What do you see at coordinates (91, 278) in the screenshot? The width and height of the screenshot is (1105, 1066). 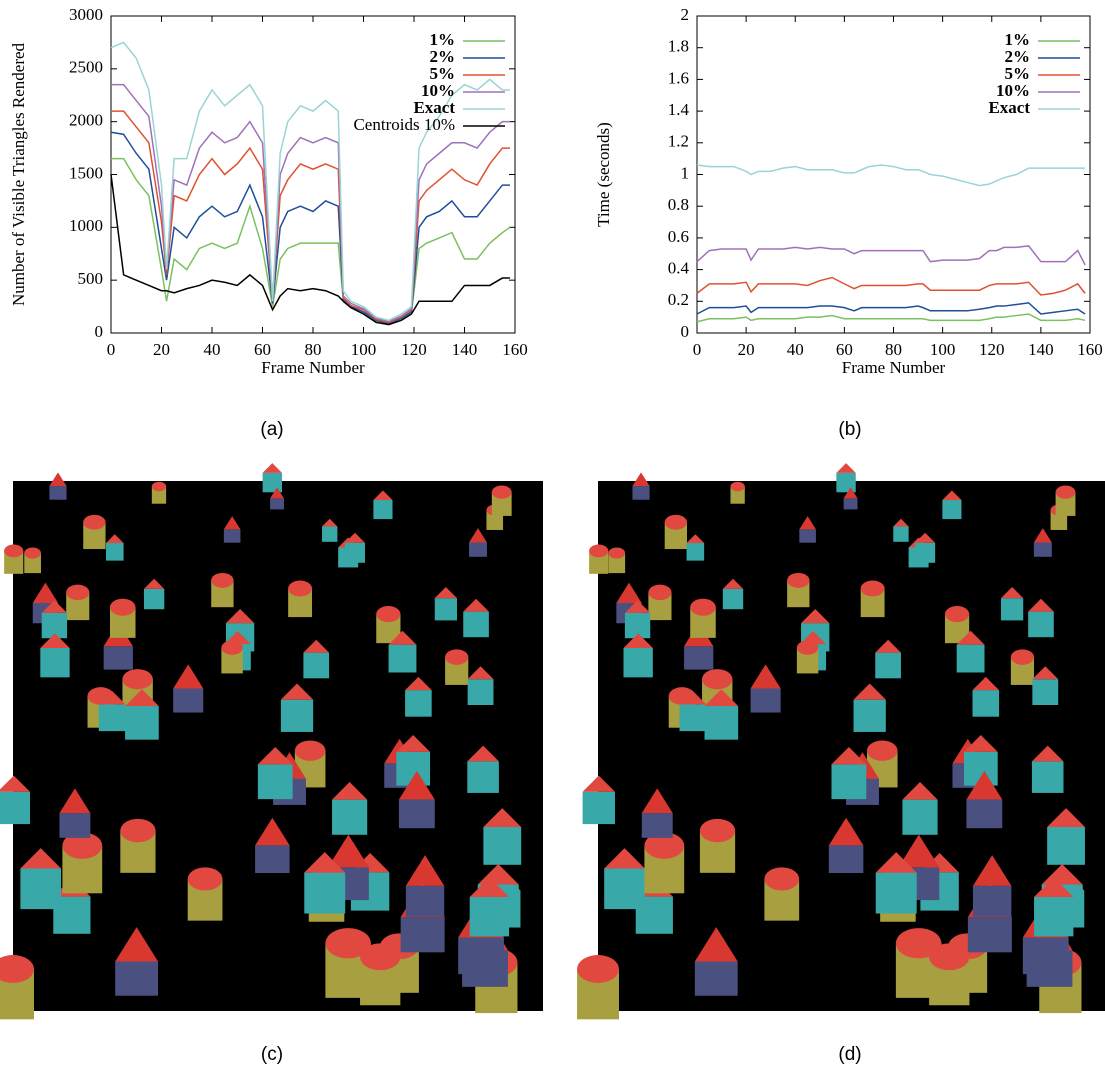 I see `y-tick-label: 500` at bounding box center [91, 278].